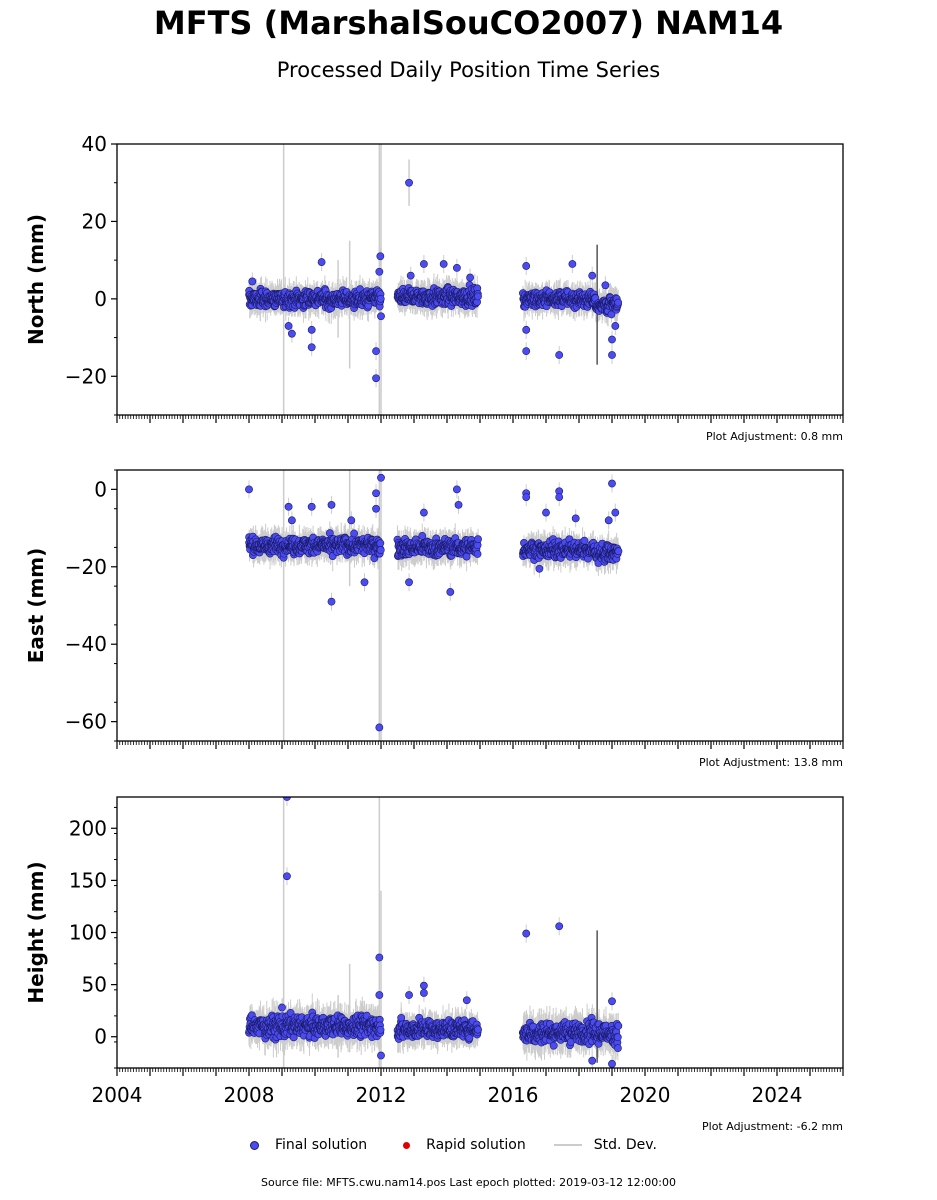  What do you see at coordinates (774, 436) in the screenshot?
I see `plot-adjustment-label: Plot Adjustment: 0.8 mm` at bounding box center [774, 436].